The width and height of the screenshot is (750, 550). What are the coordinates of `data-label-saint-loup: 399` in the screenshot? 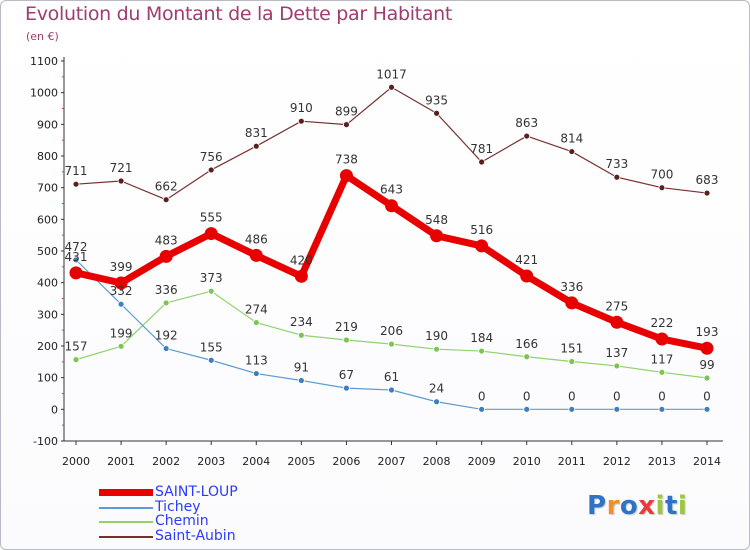 It's located at (121, 267).